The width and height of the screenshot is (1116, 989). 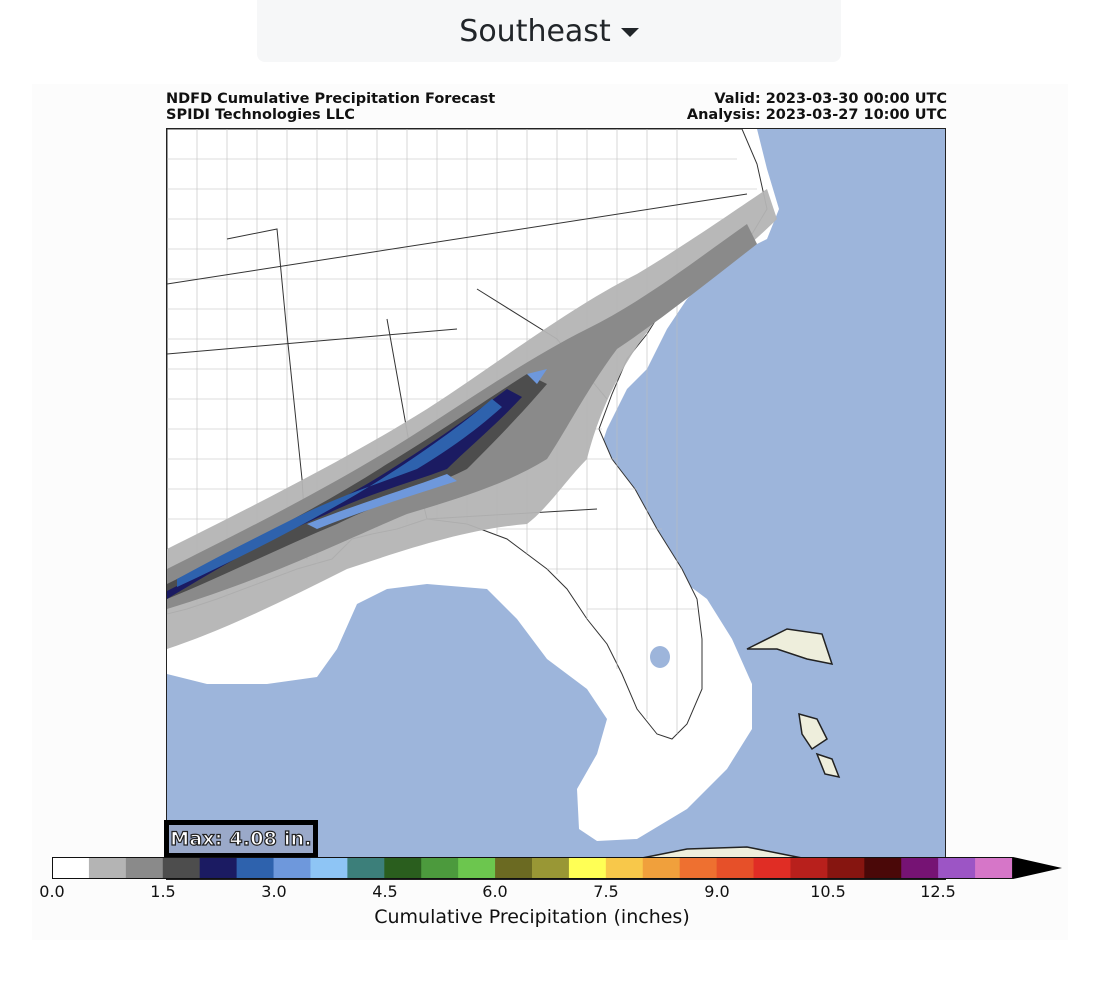 What do you see at coordinates (830, 99) in the screenshot?
I see `valid-time: Valid: 2023-03-30 00:00 UTC` at bounding box center [830, 99].